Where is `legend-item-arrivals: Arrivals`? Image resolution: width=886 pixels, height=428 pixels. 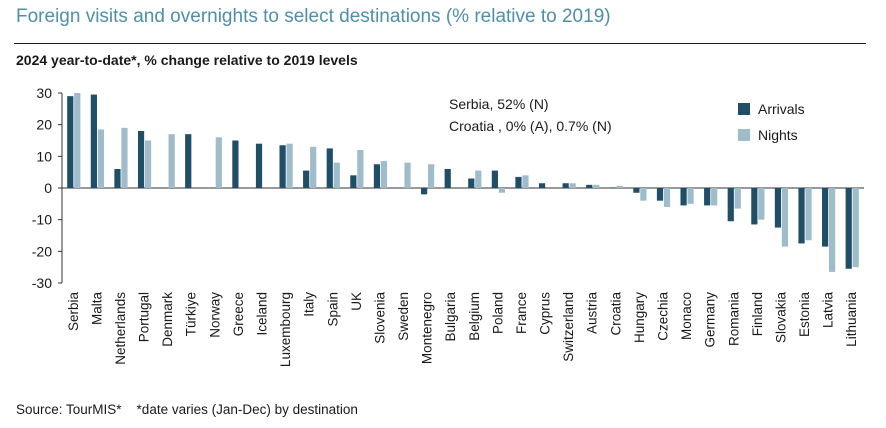 legend-item-arrivals: Arrivals is located at coordinates (771, 109).